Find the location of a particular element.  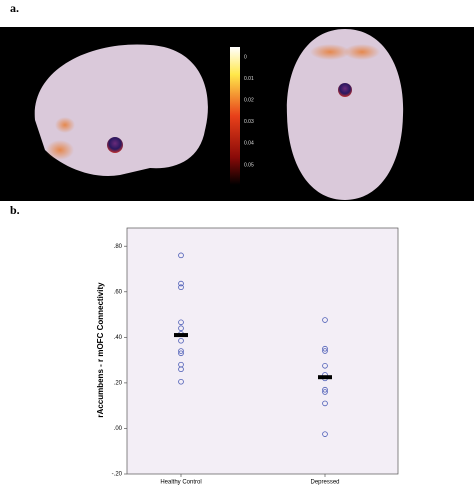

panel-label: b. is located at coordinates (15, 210).